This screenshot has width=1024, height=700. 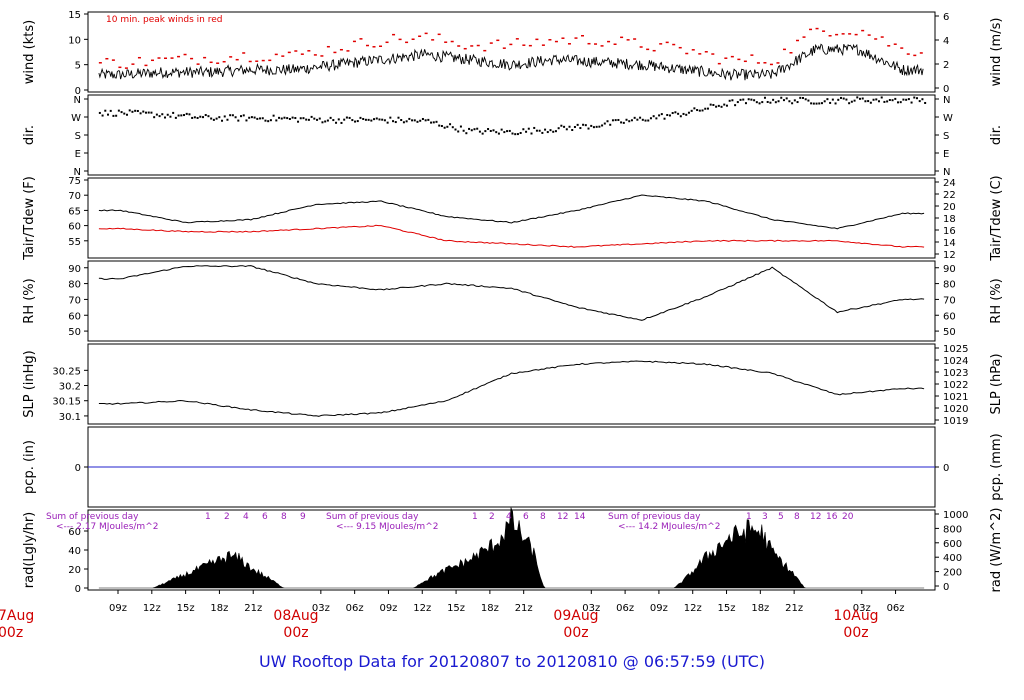 I want to click on hour-mark: 5, so click(x=781, y=517).